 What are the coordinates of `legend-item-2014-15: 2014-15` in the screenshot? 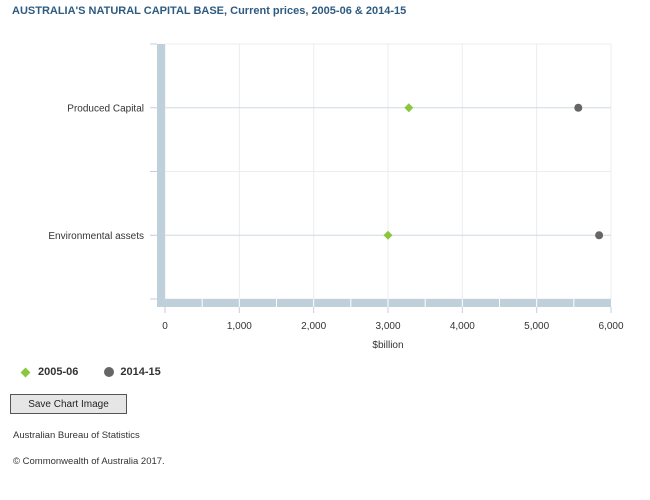 It's located at (132, 372).